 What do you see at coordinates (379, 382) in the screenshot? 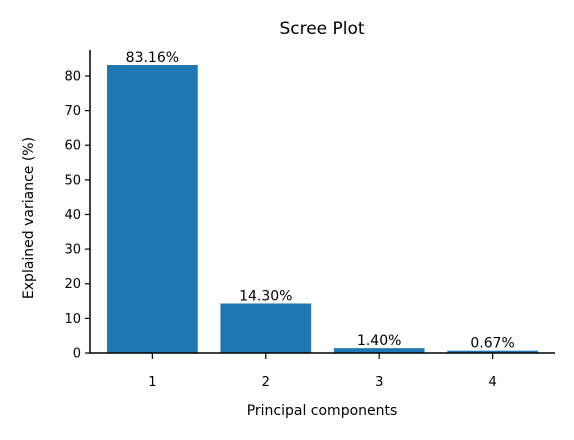
I see `x-tick-label-3: 3` at bounding box center [379, 382].